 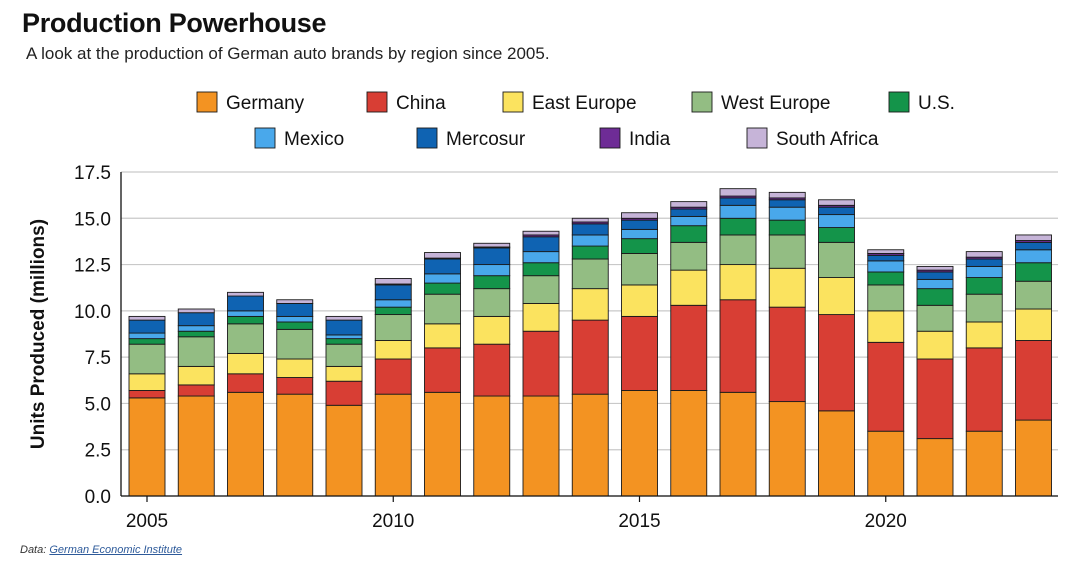 What do you see at coordinates (92, 173) in the screenshot?
I see `y-tick-label: 17.5` at bounding box center [92, 173].